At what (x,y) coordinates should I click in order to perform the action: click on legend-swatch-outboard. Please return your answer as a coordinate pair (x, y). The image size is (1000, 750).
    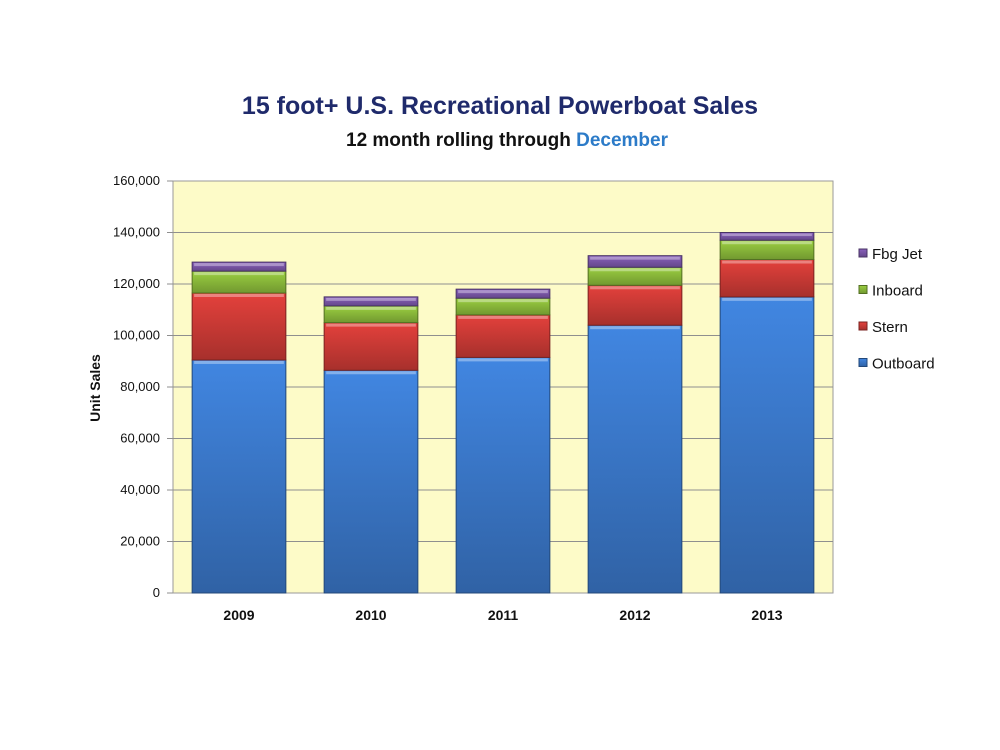
    Looking at the image, I should click on (863, 362).